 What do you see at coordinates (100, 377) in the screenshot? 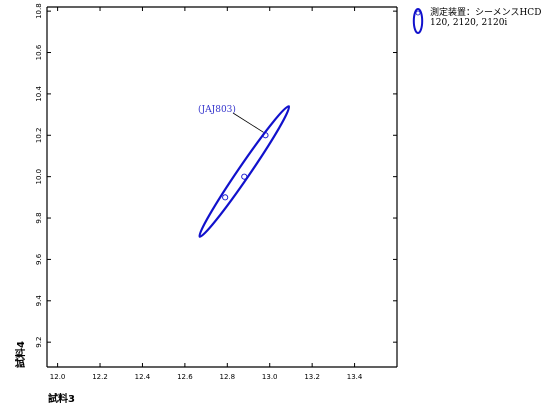
I see `x-tick-label: 12.2` at bounding box center [100, 377].